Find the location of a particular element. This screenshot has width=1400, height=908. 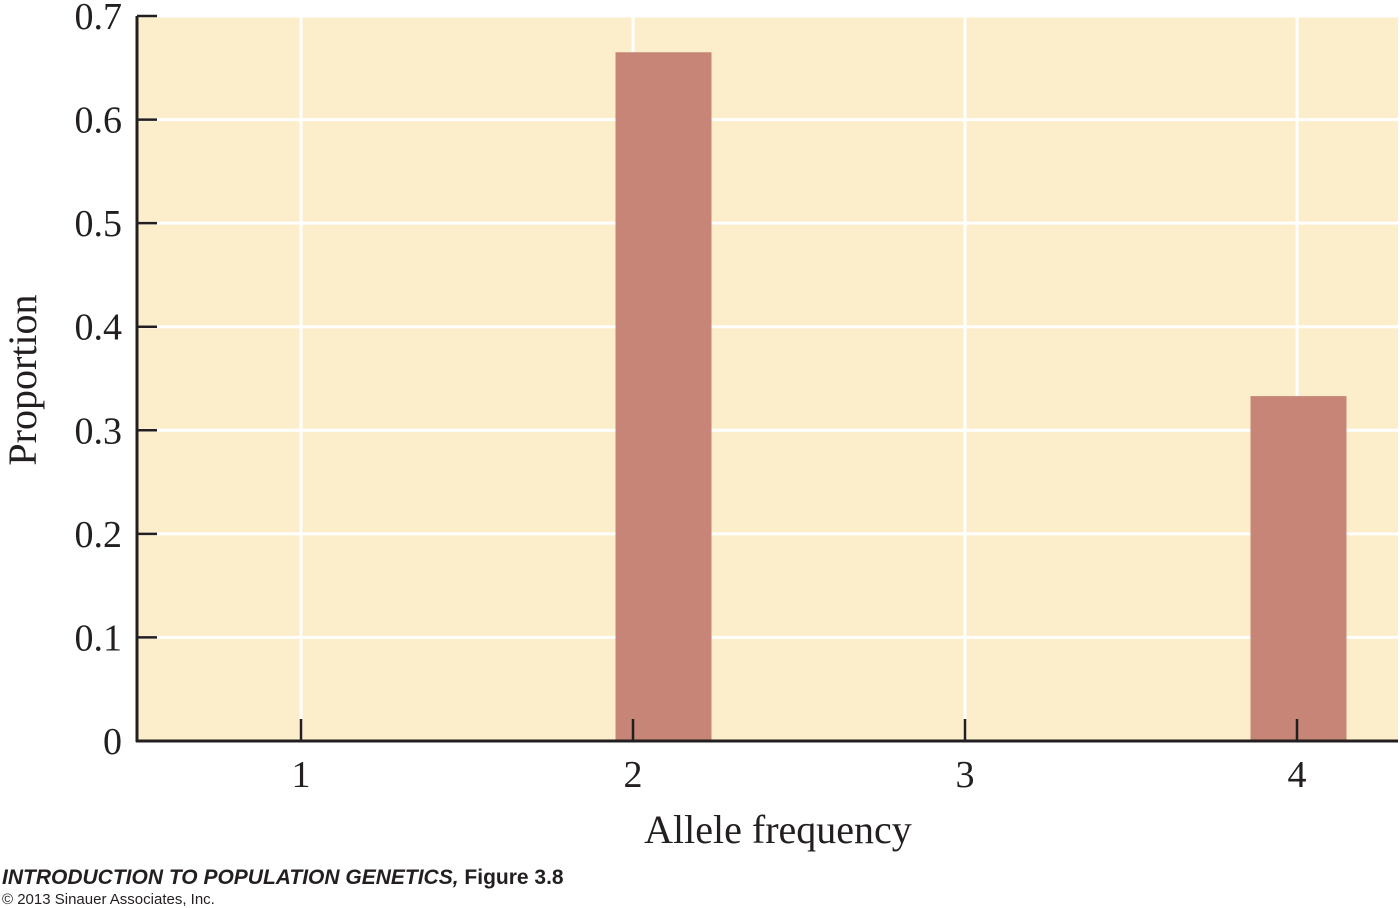

book-title: INTRODUCTION TO POPULATION GENETICS, is located at coordinates (230, 877).